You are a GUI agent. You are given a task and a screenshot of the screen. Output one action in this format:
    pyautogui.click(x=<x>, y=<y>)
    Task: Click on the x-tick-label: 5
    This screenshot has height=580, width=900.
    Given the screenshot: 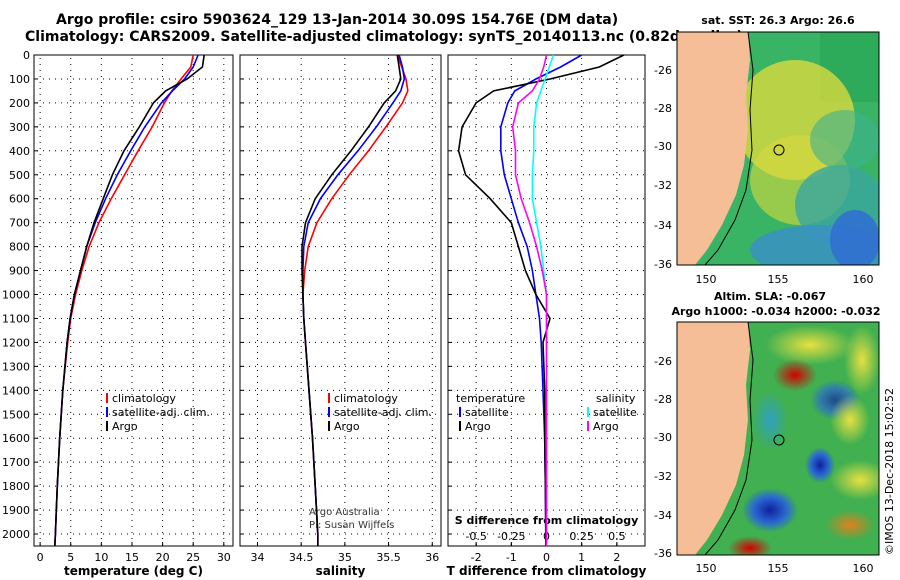 What is the action you would take?
    pyautogui.click(x=70, y=557)
    